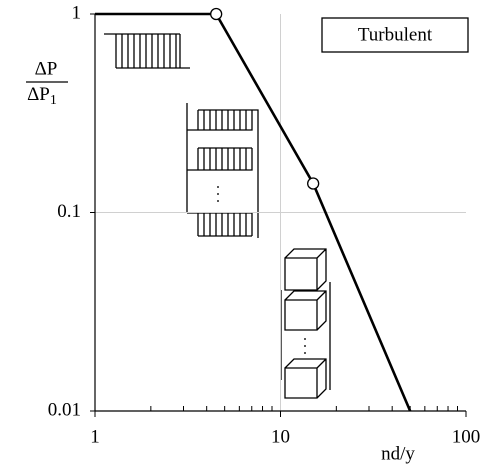  I want to click on x-tick-label: 10, so click(280, 436).